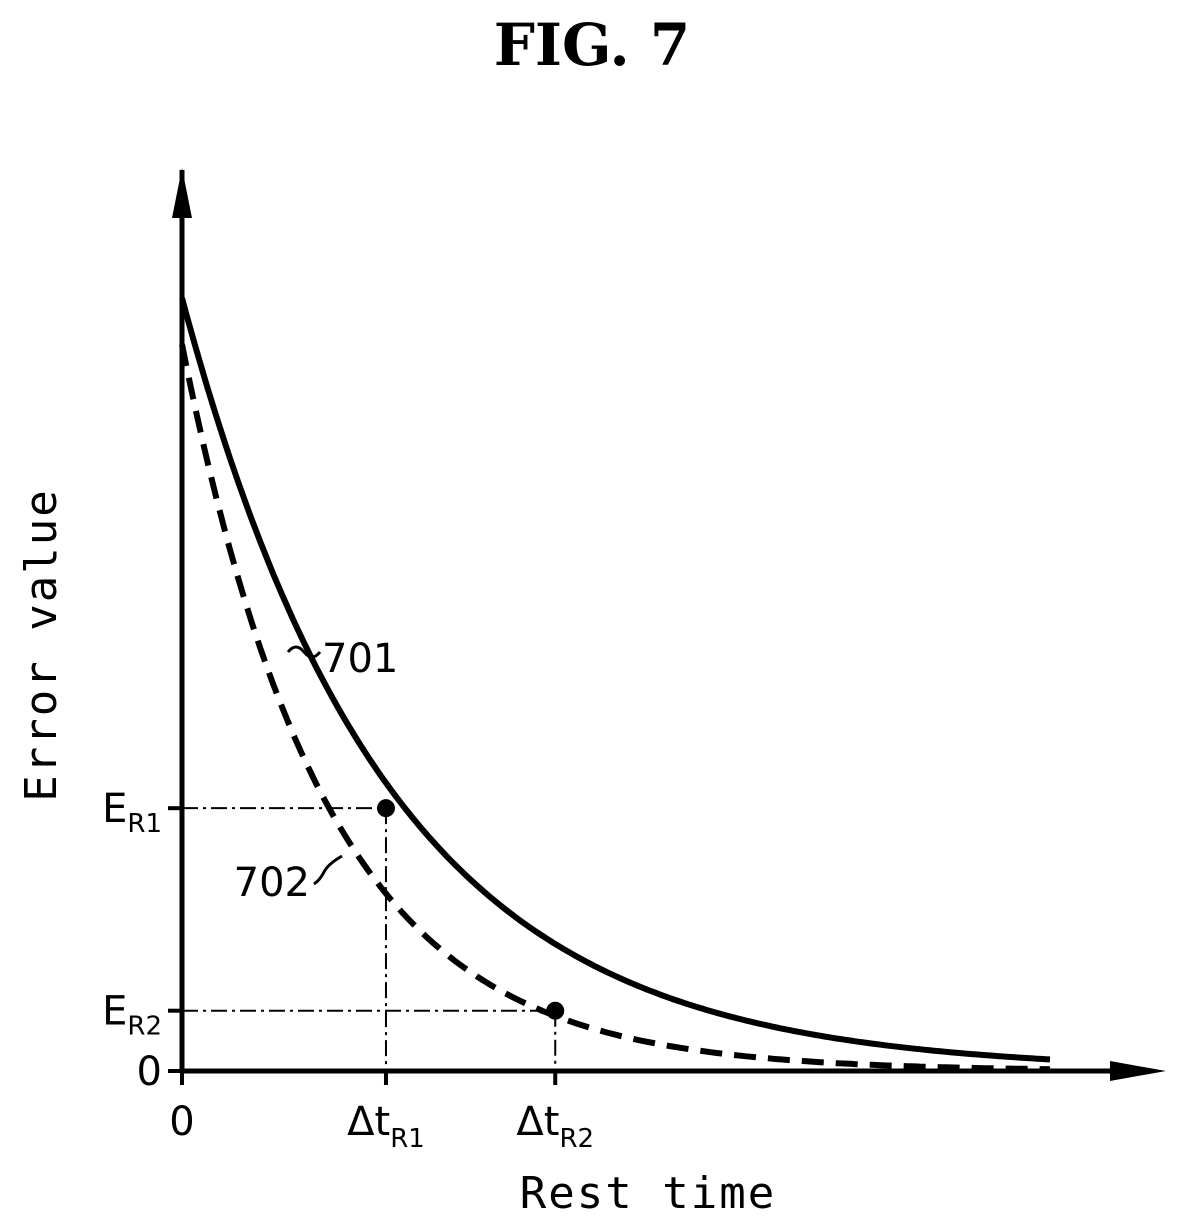  What do you see at coordinates (369, 939) in the screenshot?
I see `guide-lines` at bounding box center [369, 939].